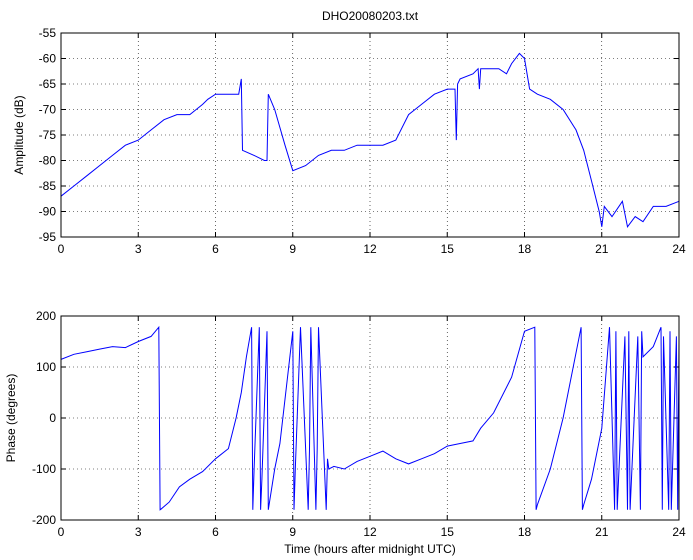  I want to click on phase-x-tick-label: 21, so click(602, 532).